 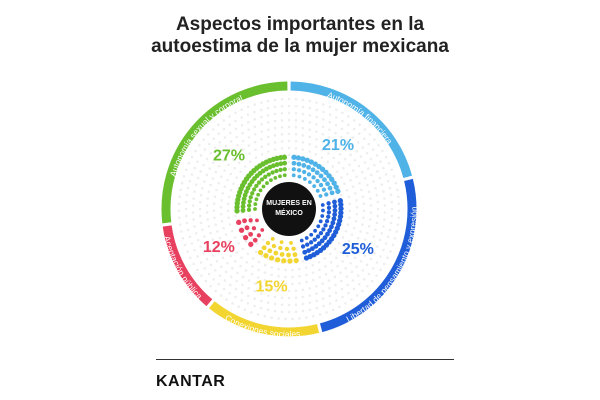 What do you see at coordinates (305, 359) in the screenshot?
I see `divider` at bounding box center [305, 359].